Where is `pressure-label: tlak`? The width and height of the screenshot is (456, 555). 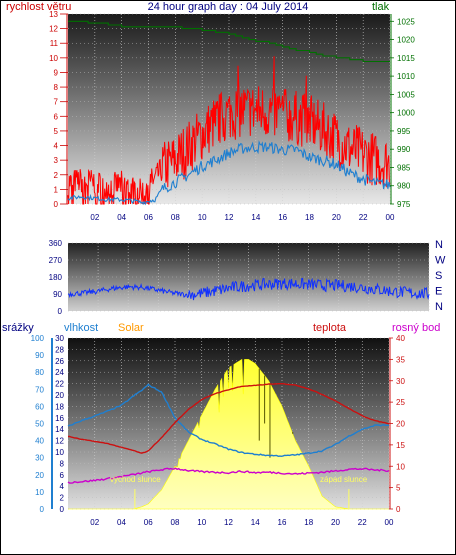
pressure-label: tlak is located at coordinates (381, 7).